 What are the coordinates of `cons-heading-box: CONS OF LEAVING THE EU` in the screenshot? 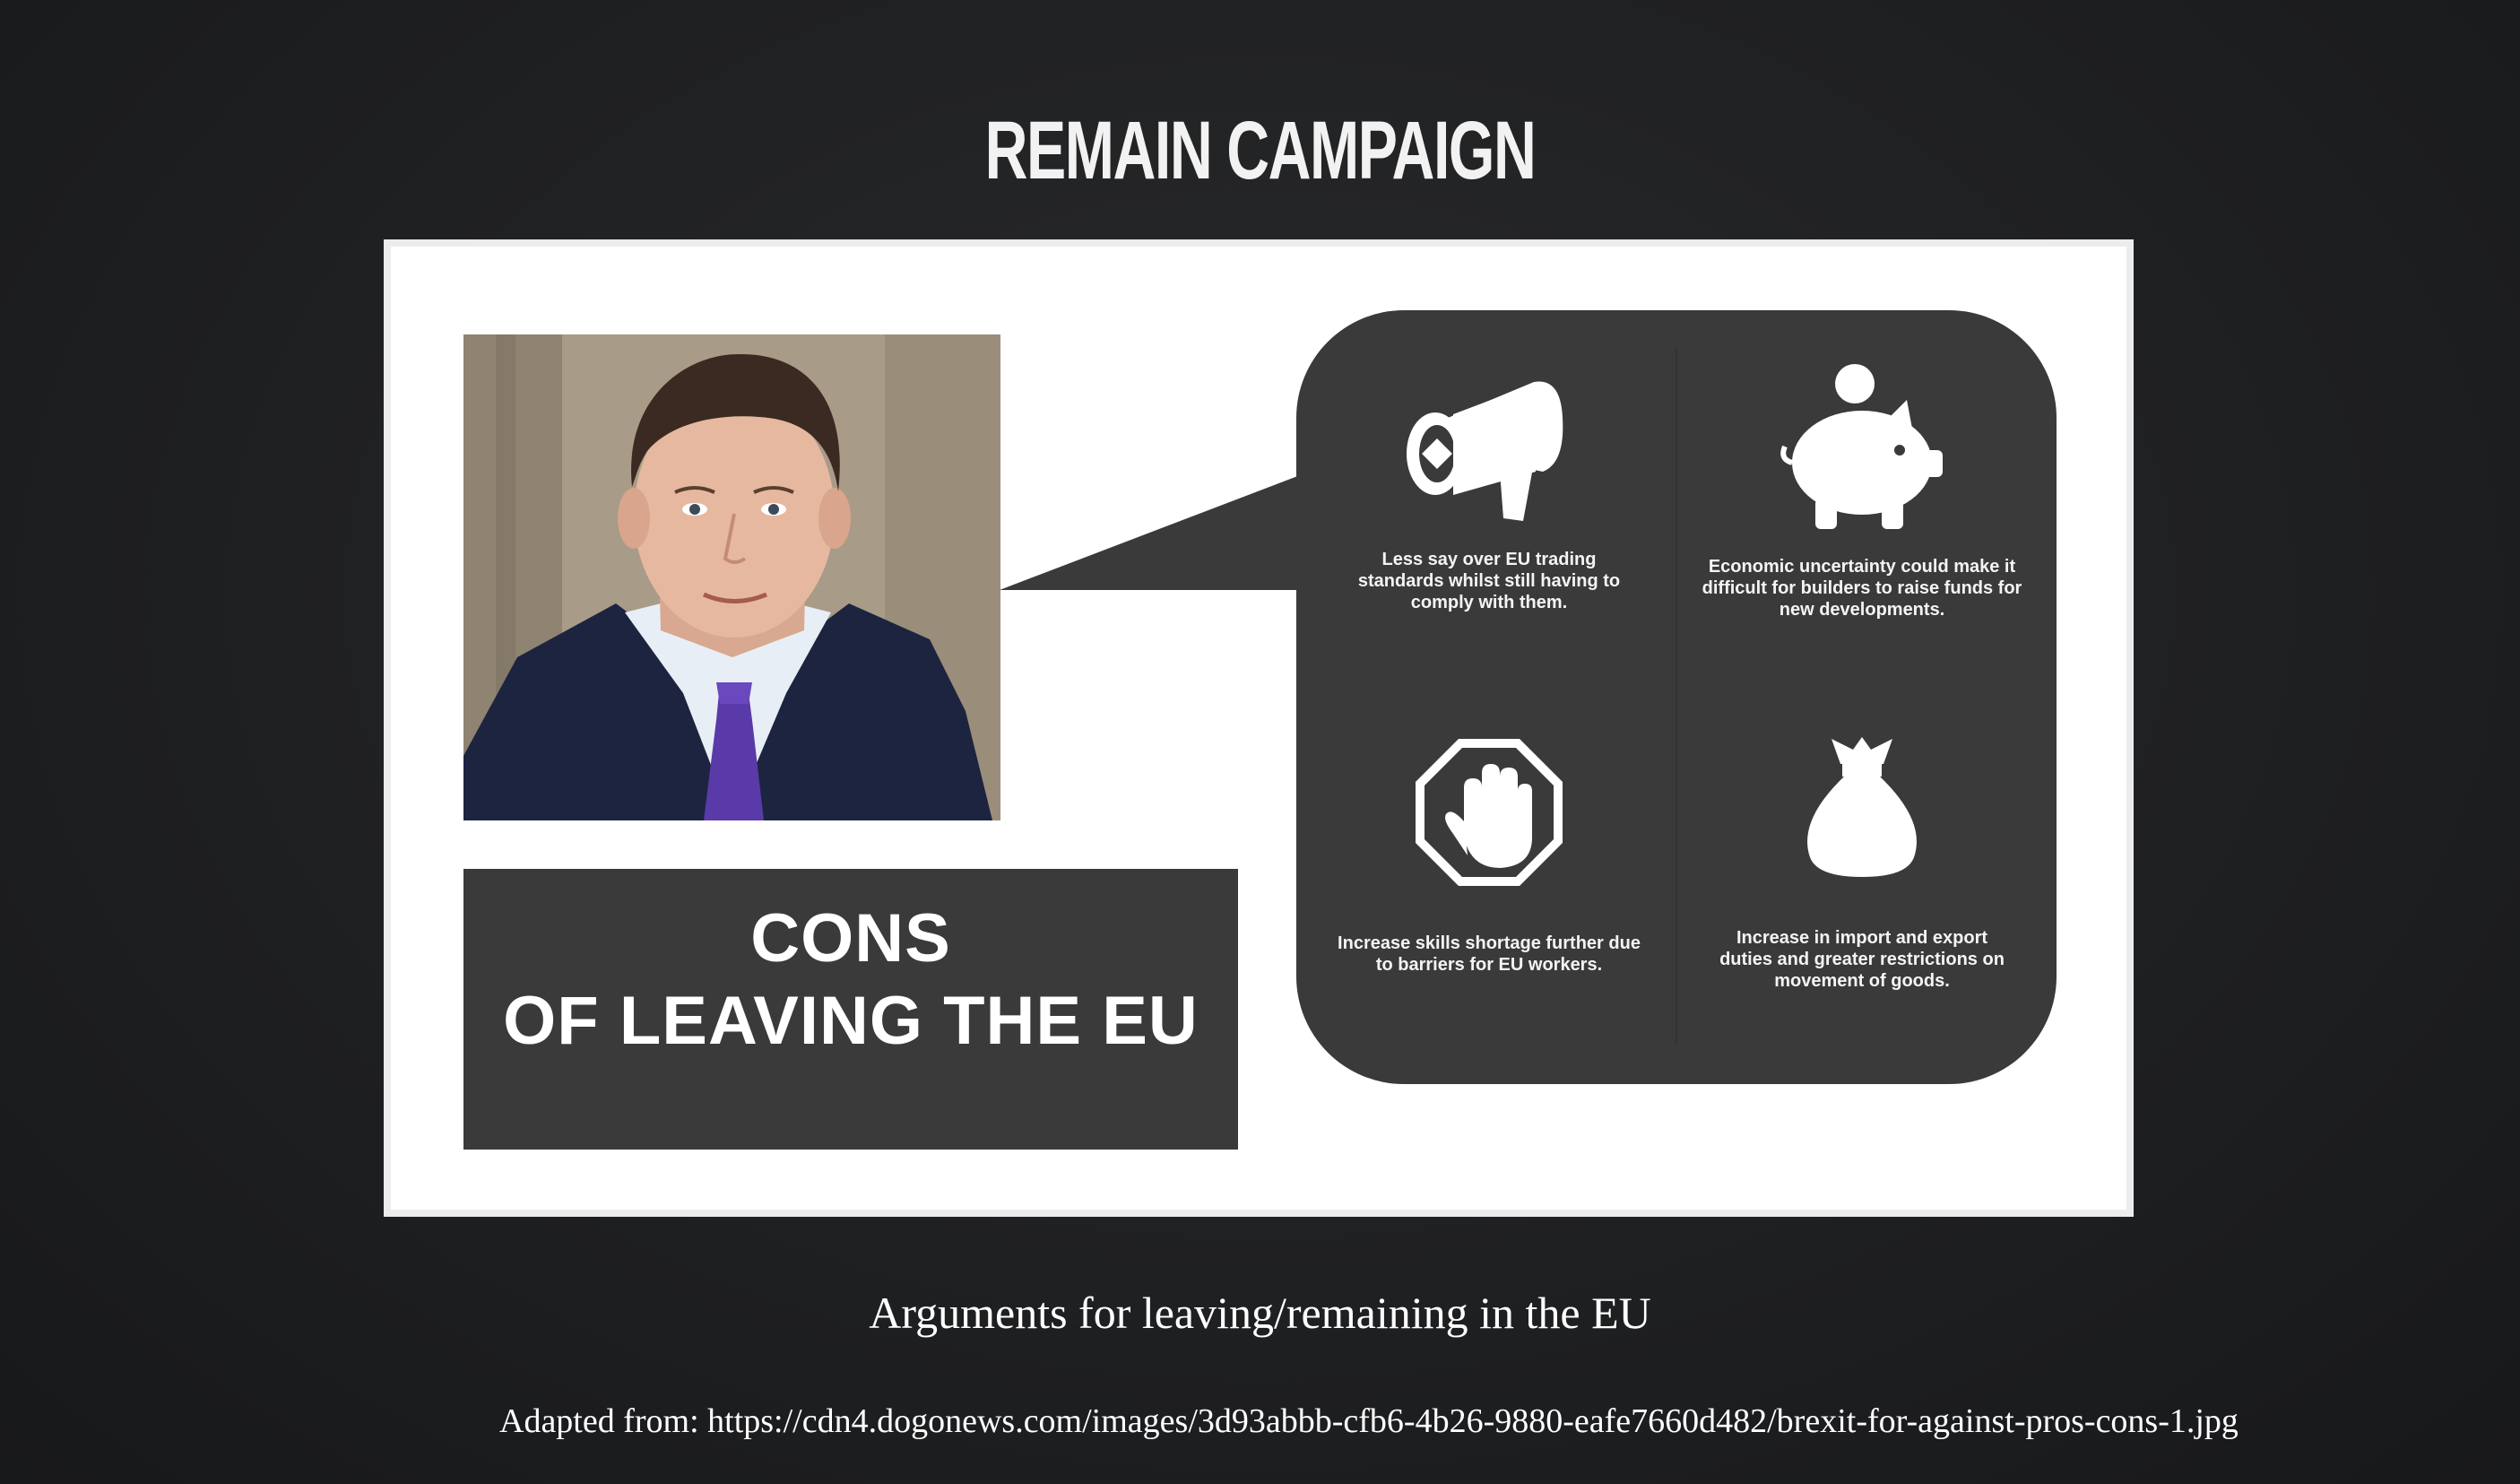 It's located at (850, 1009).